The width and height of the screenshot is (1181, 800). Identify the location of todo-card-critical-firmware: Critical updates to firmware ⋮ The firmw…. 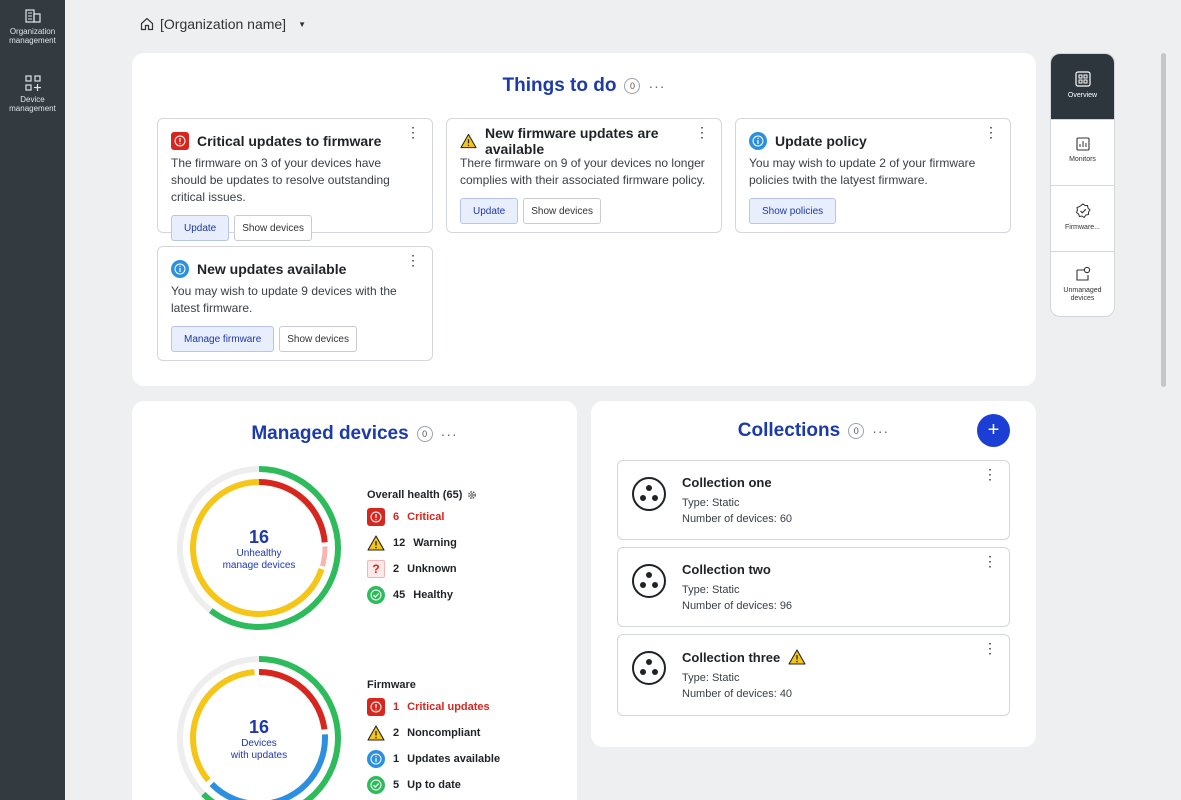
(295, 179).